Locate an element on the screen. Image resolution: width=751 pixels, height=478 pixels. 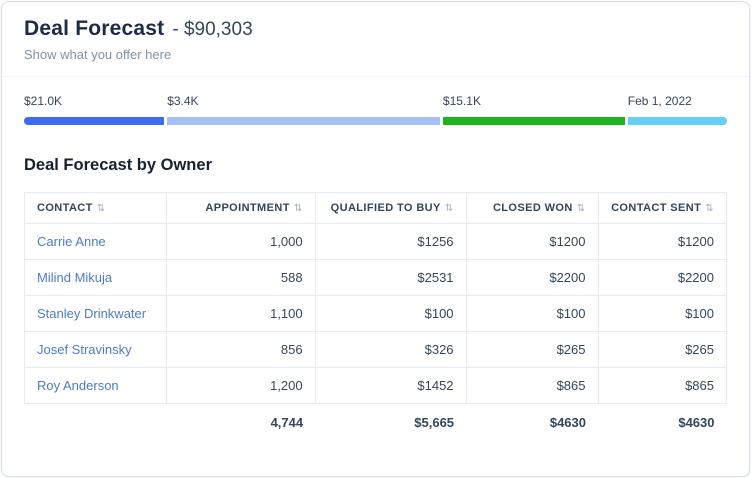
contact-cell: Stanley Drinkwater is located at coordinates (95, 313).